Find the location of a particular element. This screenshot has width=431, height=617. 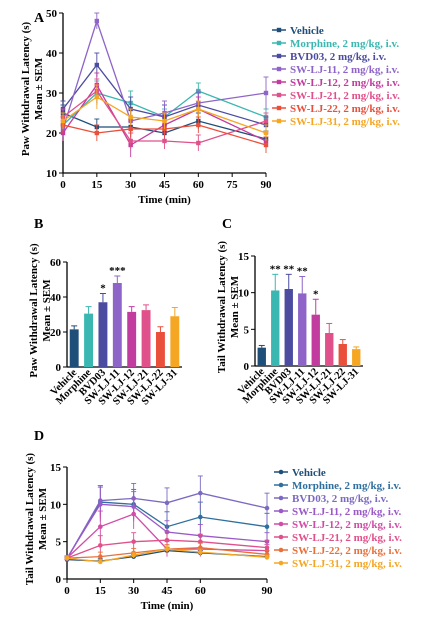

chart-d-legend-label: SW-LJ-21, 2 mg/kg, i.v. is located at coordinates (347, 538).